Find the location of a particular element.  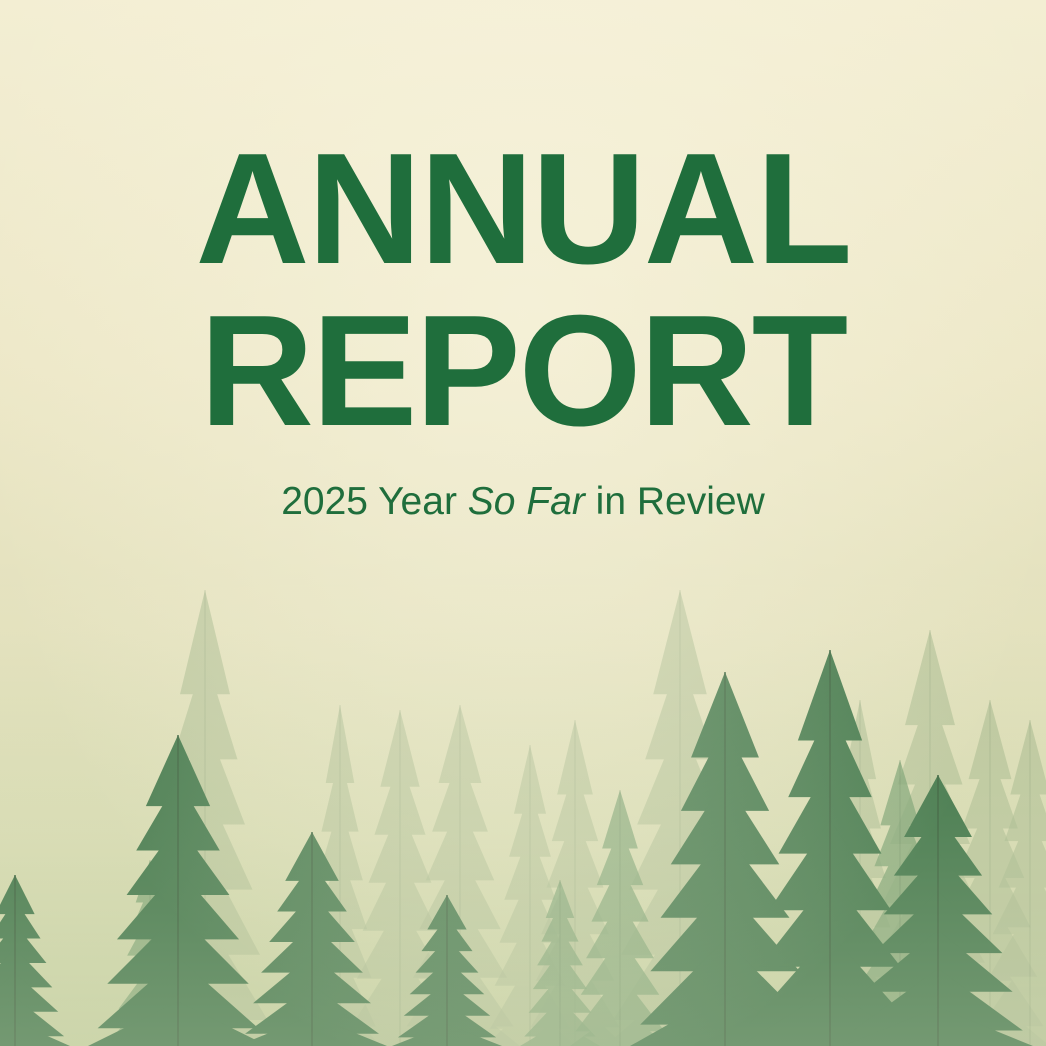

subtitle: 2025 Year So Far in Review is located at coordinates (523, 502).